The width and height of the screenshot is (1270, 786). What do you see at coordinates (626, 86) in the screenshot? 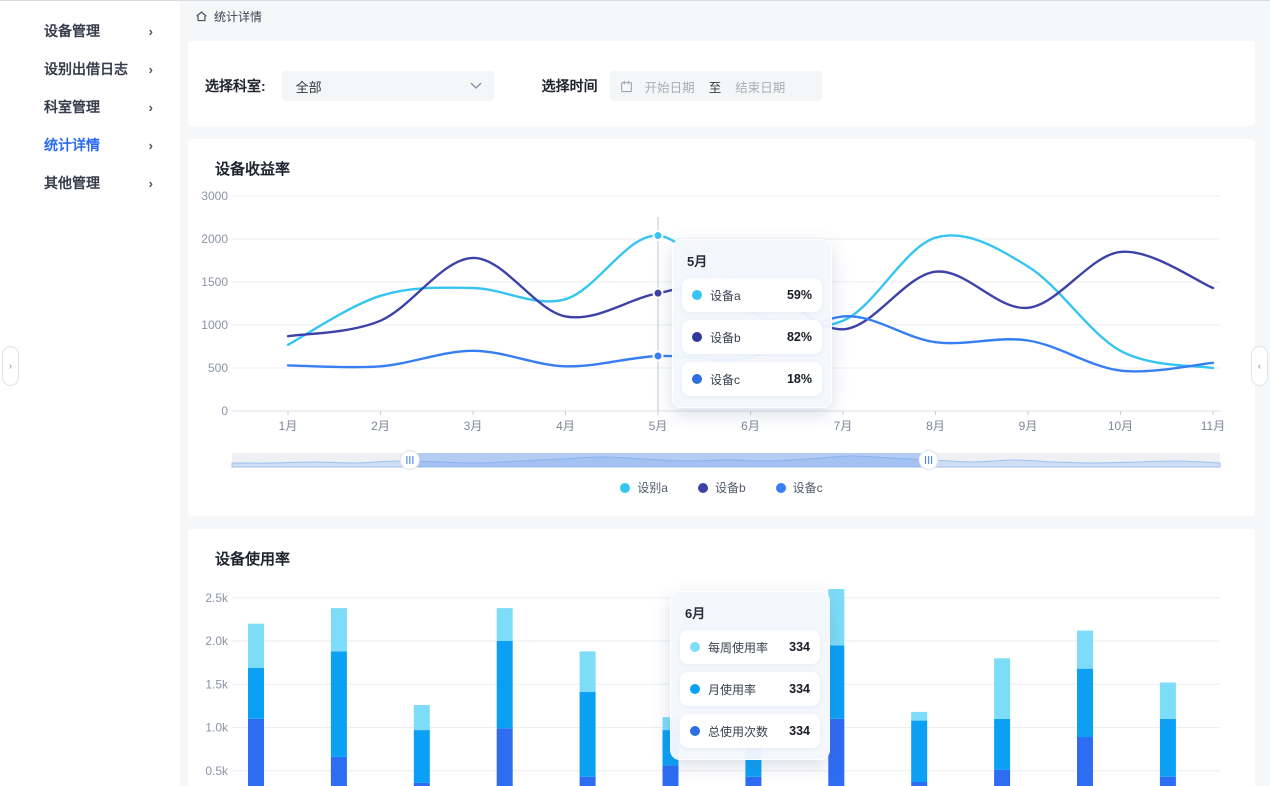
I see `calendar-icon` at bounding box center [626, 86].